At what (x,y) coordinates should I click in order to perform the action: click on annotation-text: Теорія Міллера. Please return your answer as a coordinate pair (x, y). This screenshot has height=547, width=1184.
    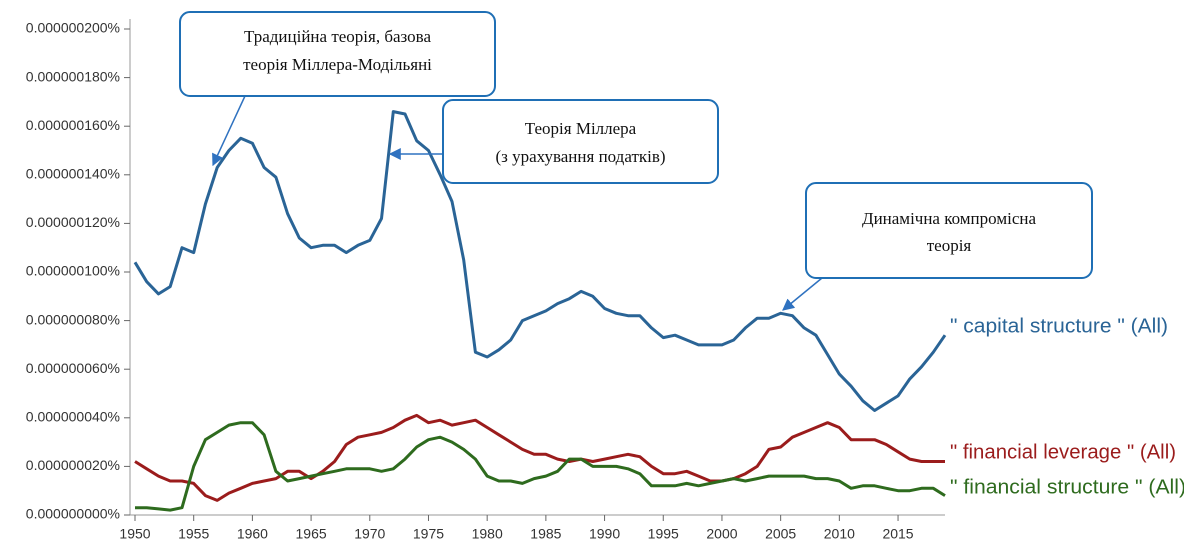
    Looking at the image, I should click on (581, 128).